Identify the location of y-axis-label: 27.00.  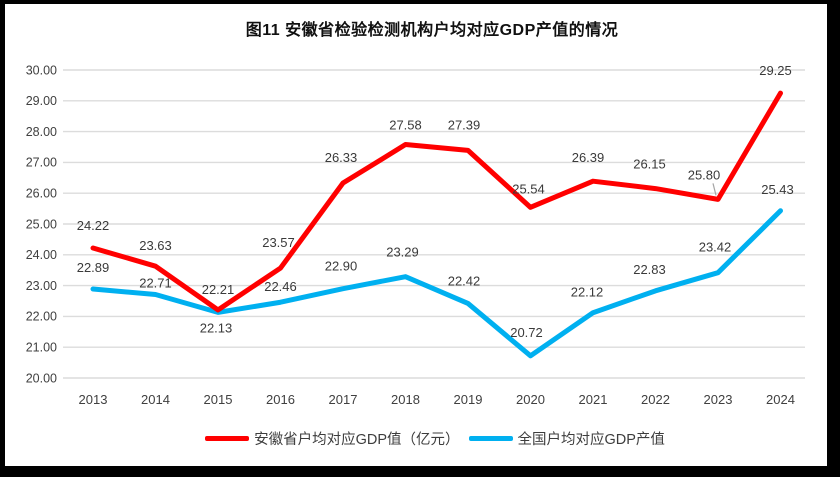
(41, 163).